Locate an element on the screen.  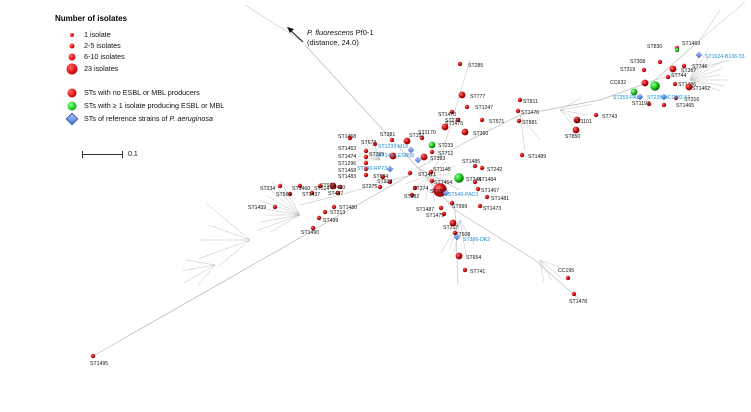
st-label-st777: ST777 is located at coordinates (477, 97).